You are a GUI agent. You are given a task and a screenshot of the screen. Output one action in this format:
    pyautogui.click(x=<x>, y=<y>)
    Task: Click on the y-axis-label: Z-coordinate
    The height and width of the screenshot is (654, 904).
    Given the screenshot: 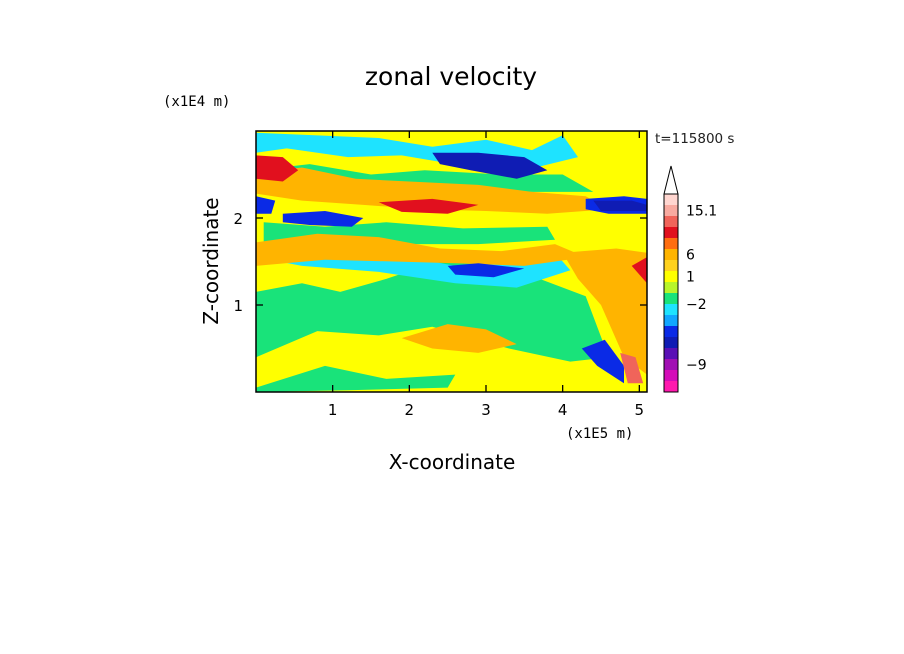 What is the action you would take?
    pyautogui.click(x=211, y=260)
    